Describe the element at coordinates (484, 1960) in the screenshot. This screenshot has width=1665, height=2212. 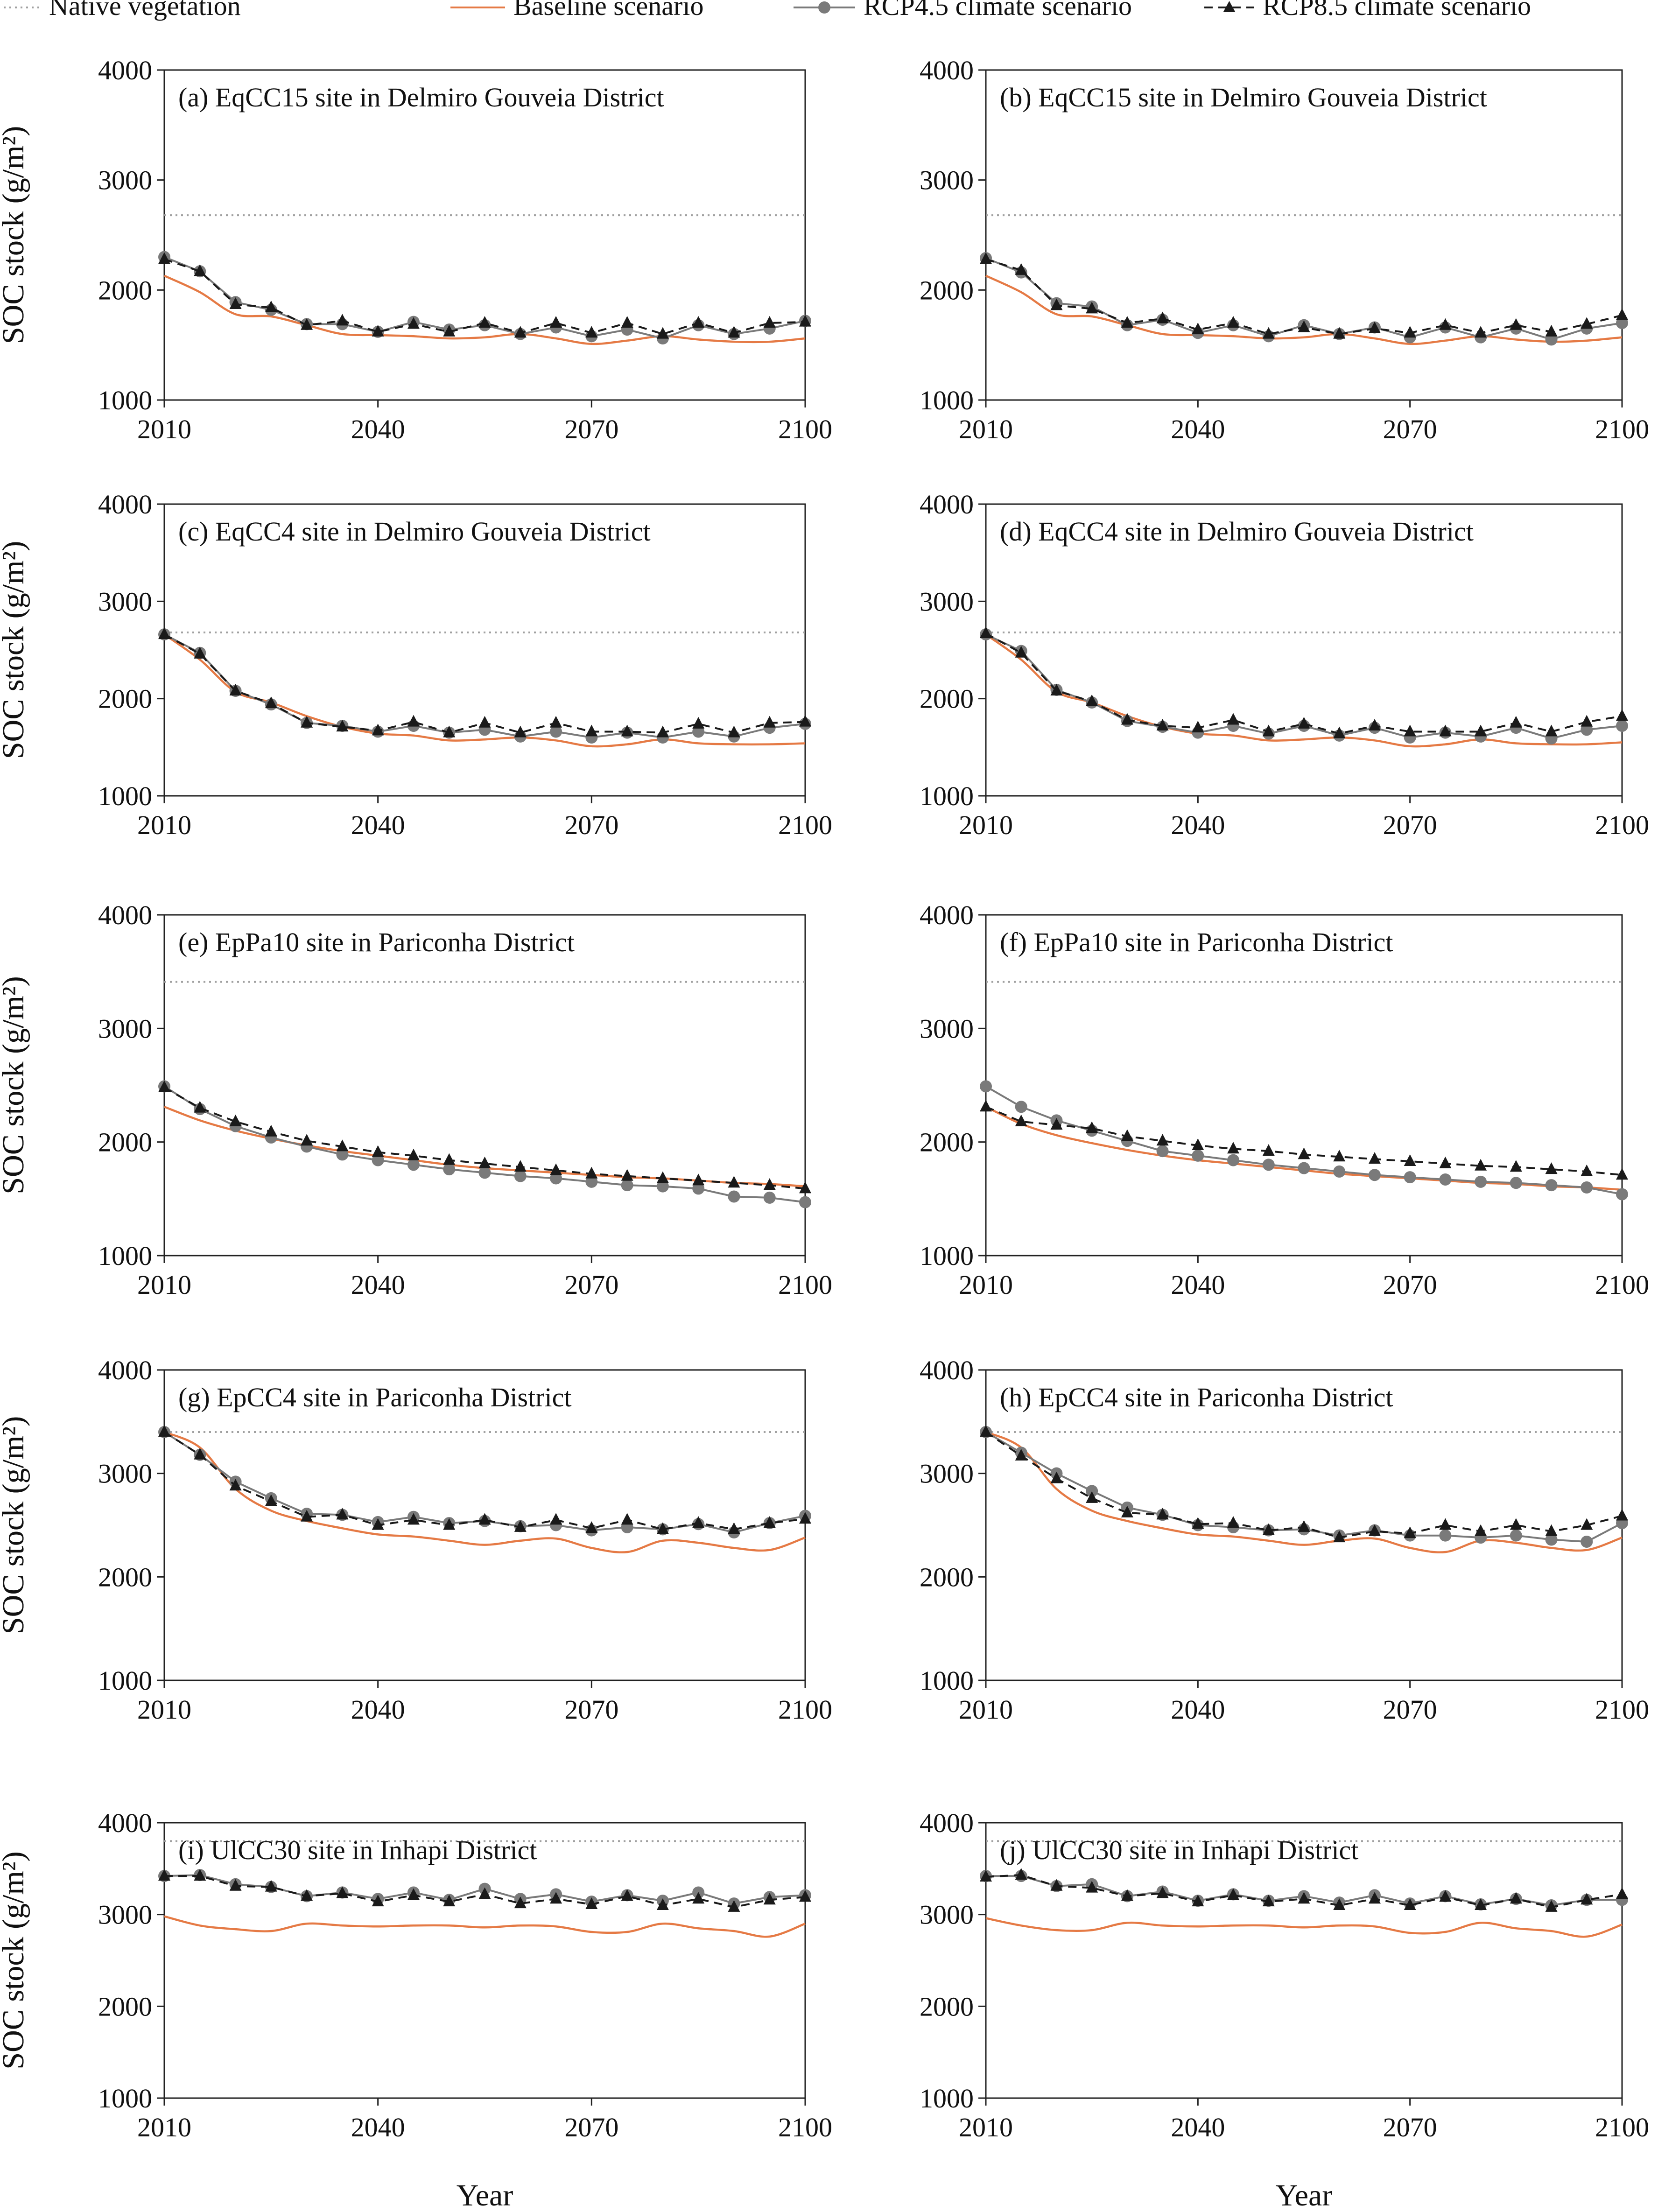
I see `plot-frame` at that location.